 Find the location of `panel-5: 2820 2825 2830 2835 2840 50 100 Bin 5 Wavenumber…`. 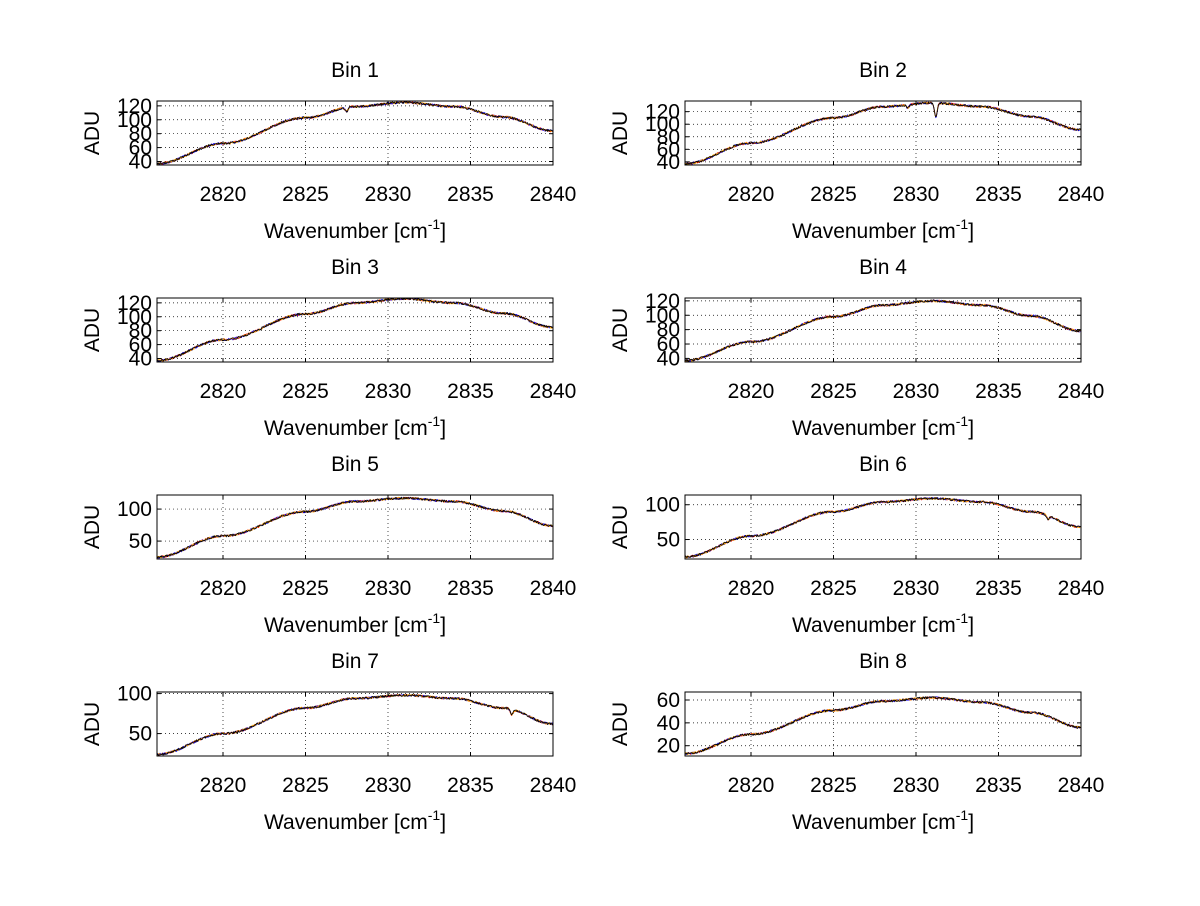

panel-5: 2820 2825 2830 2835 2840 50 100 Bin 5 Wavenumber… is located at coordinates (328, 545).